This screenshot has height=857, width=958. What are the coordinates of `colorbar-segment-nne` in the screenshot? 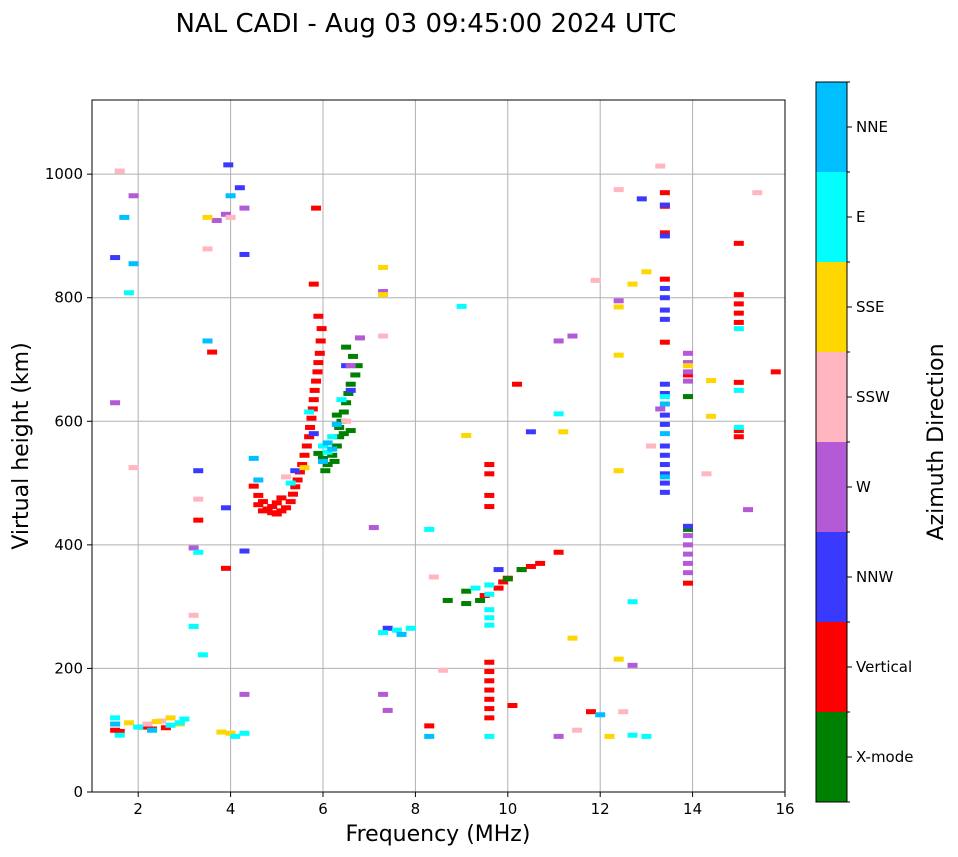 It's located at (831, 127).